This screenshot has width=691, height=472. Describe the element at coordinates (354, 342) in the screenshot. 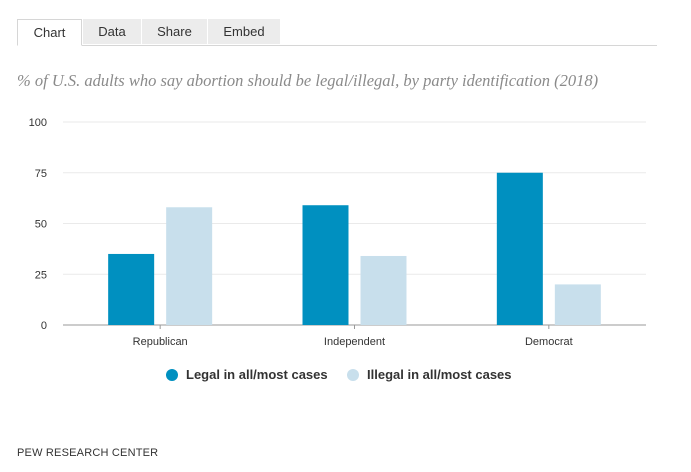

I see `x-tick-label: Independent` at that location.